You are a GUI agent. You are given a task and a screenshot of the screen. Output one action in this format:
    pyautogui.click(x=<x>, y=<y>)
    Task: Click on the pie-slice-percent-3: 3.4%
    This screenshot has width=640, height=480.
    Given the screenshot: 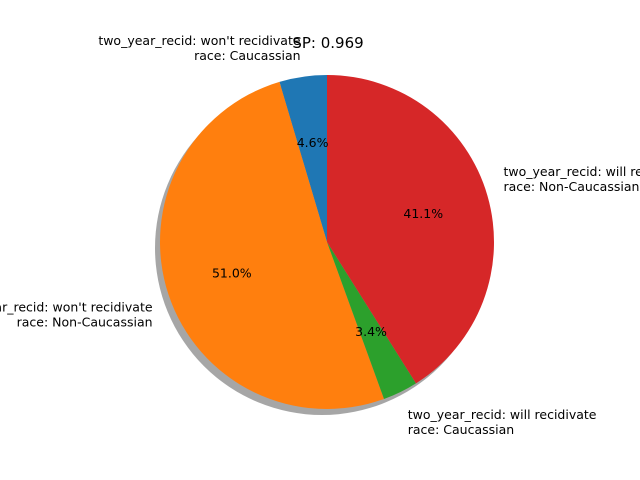 What is the action you would take?
    pyautogui.click(x=371, y=331)
    